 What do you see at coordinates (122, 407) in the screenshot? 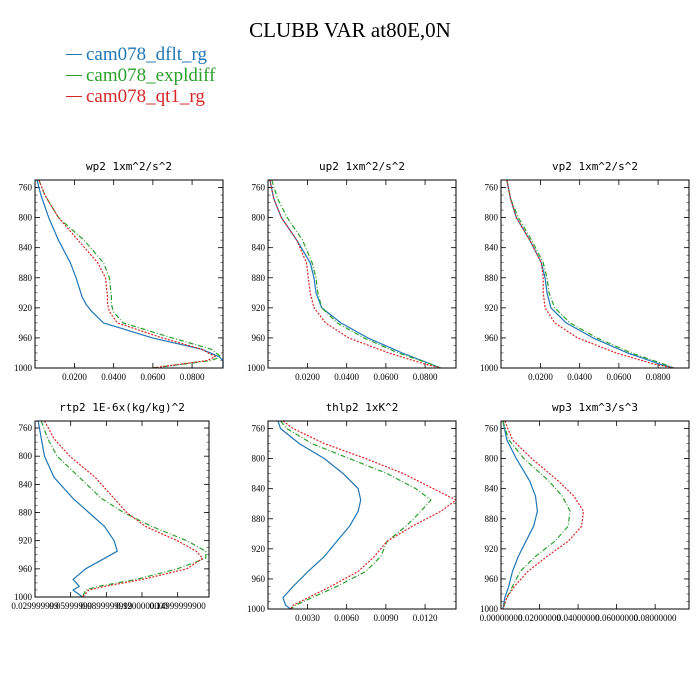
I see `panel-title: rtp2 1E-6x(kg/kg)^2` at bounding box center [122, 407].